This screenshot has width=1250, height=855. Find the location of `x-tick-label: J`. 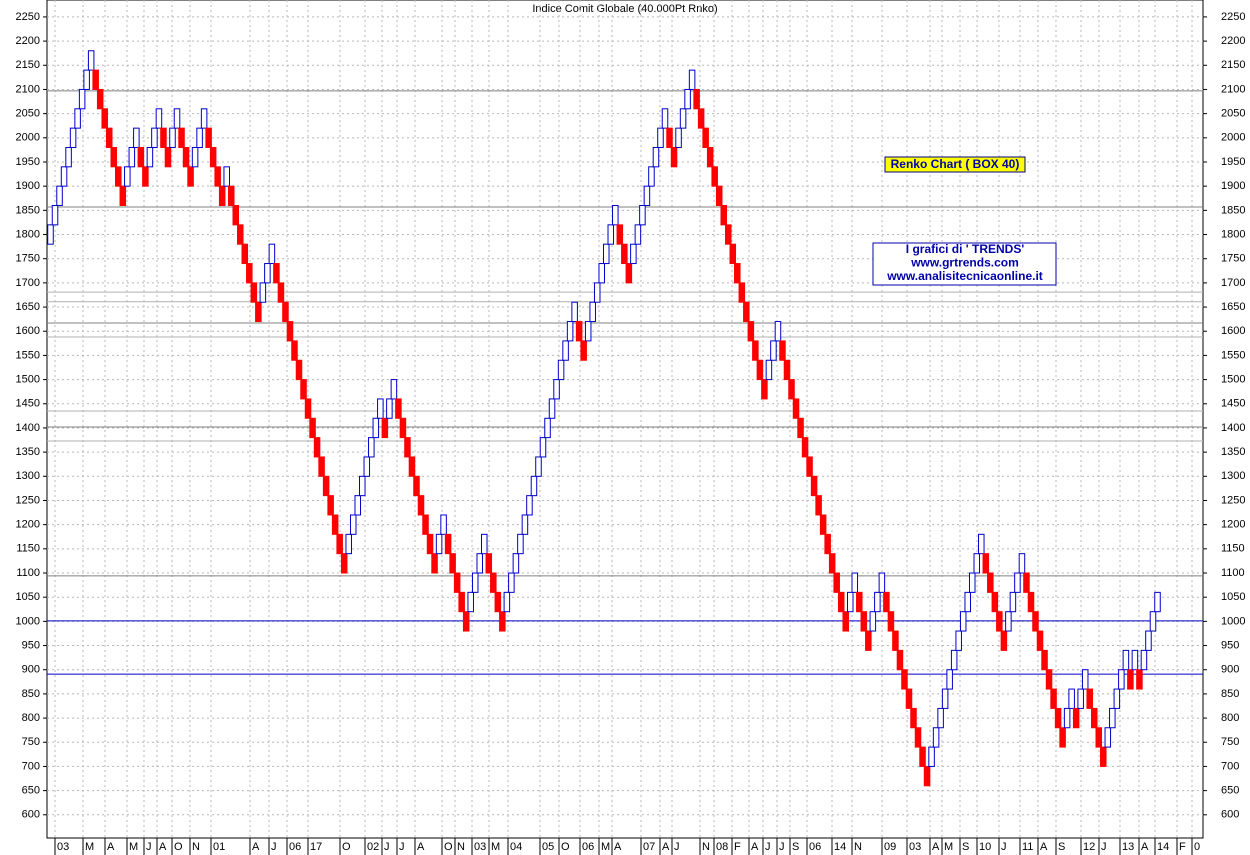

x-tick-label: J is located at coordinates (274, 847).